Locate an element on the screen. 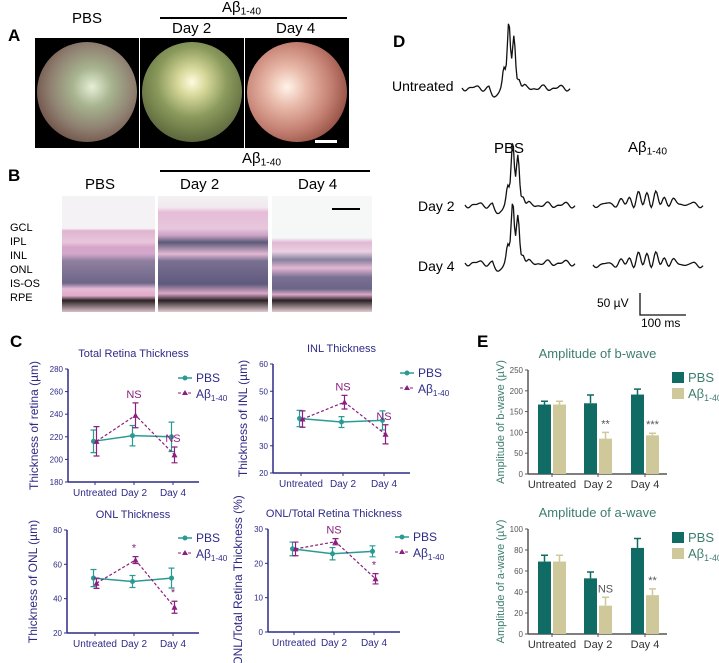 The height and width of the screenshot is (663, 719). bwave-x-tick-label: Day 4 is located at coordinates (645, 485).